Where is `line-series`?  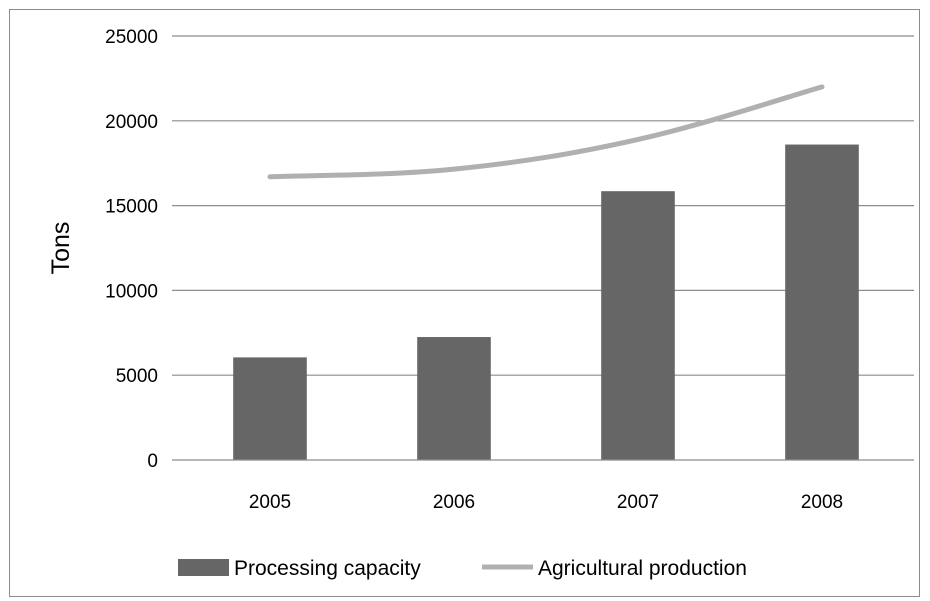 line-series is located at coordinates (546, 132).